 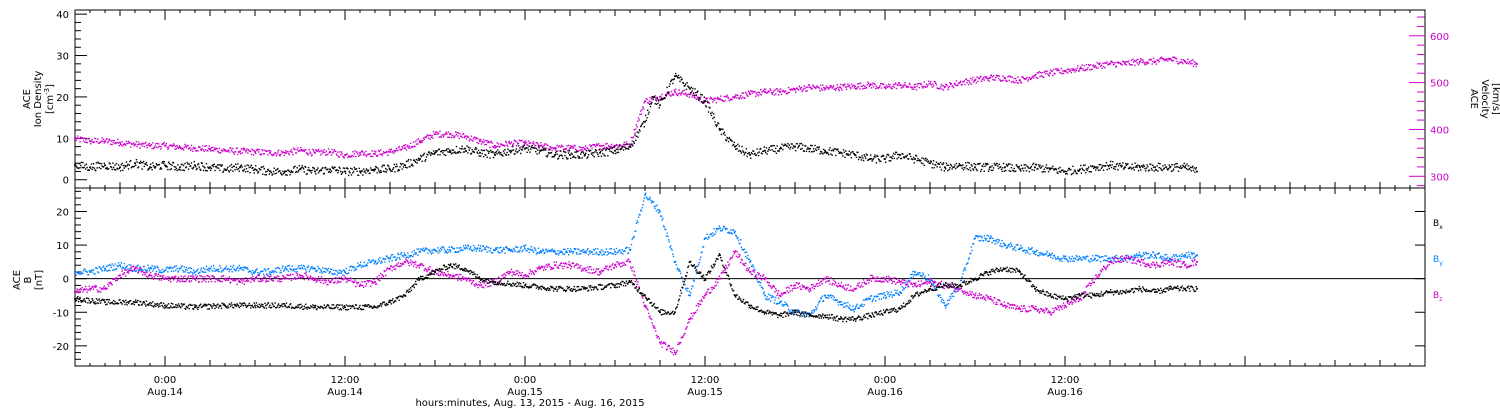 What do you see at coordinates (1495, 99) in the screenshot?
I see `velocity-axis-label-unit: [km/s]` at bounding box center [1495, 99].